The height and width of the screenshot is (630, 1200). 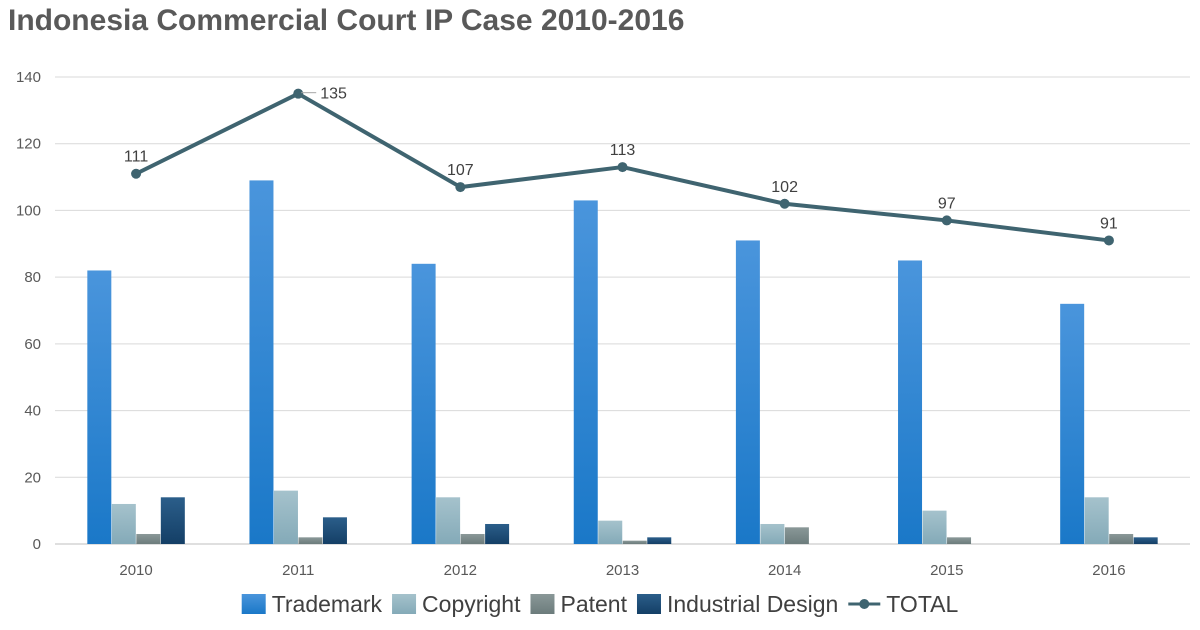 I want to click on legend-label: TOTAL, so click(x=922, y=604).